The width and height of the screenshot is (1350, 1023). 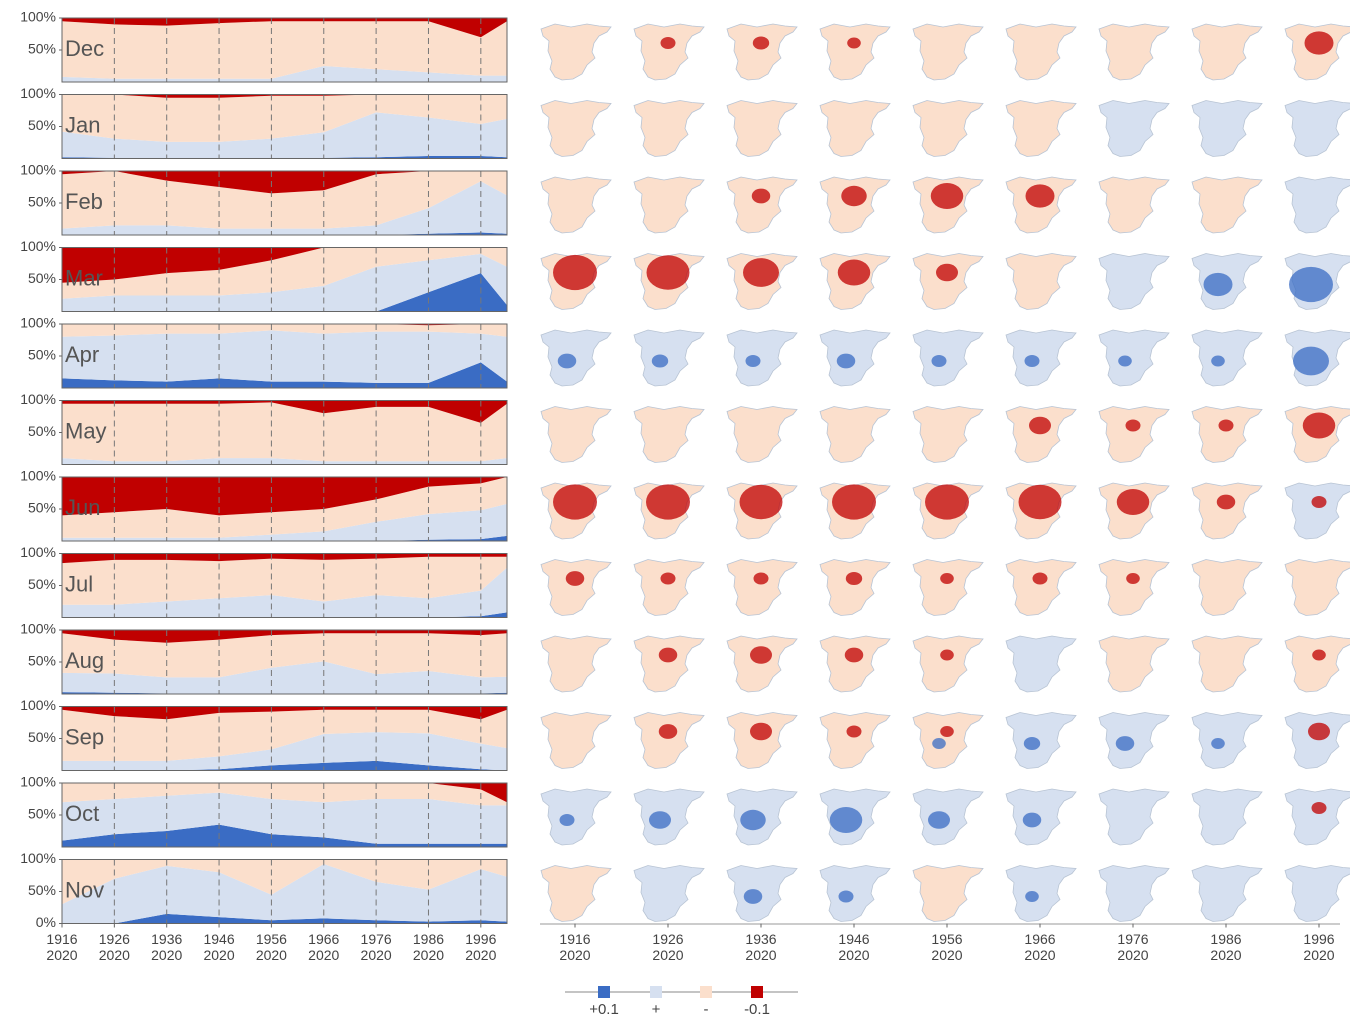 What do you see at coordinates (86, 430) in the screenshot?
I see `panel-label: May` at bounding box center [86, 430].